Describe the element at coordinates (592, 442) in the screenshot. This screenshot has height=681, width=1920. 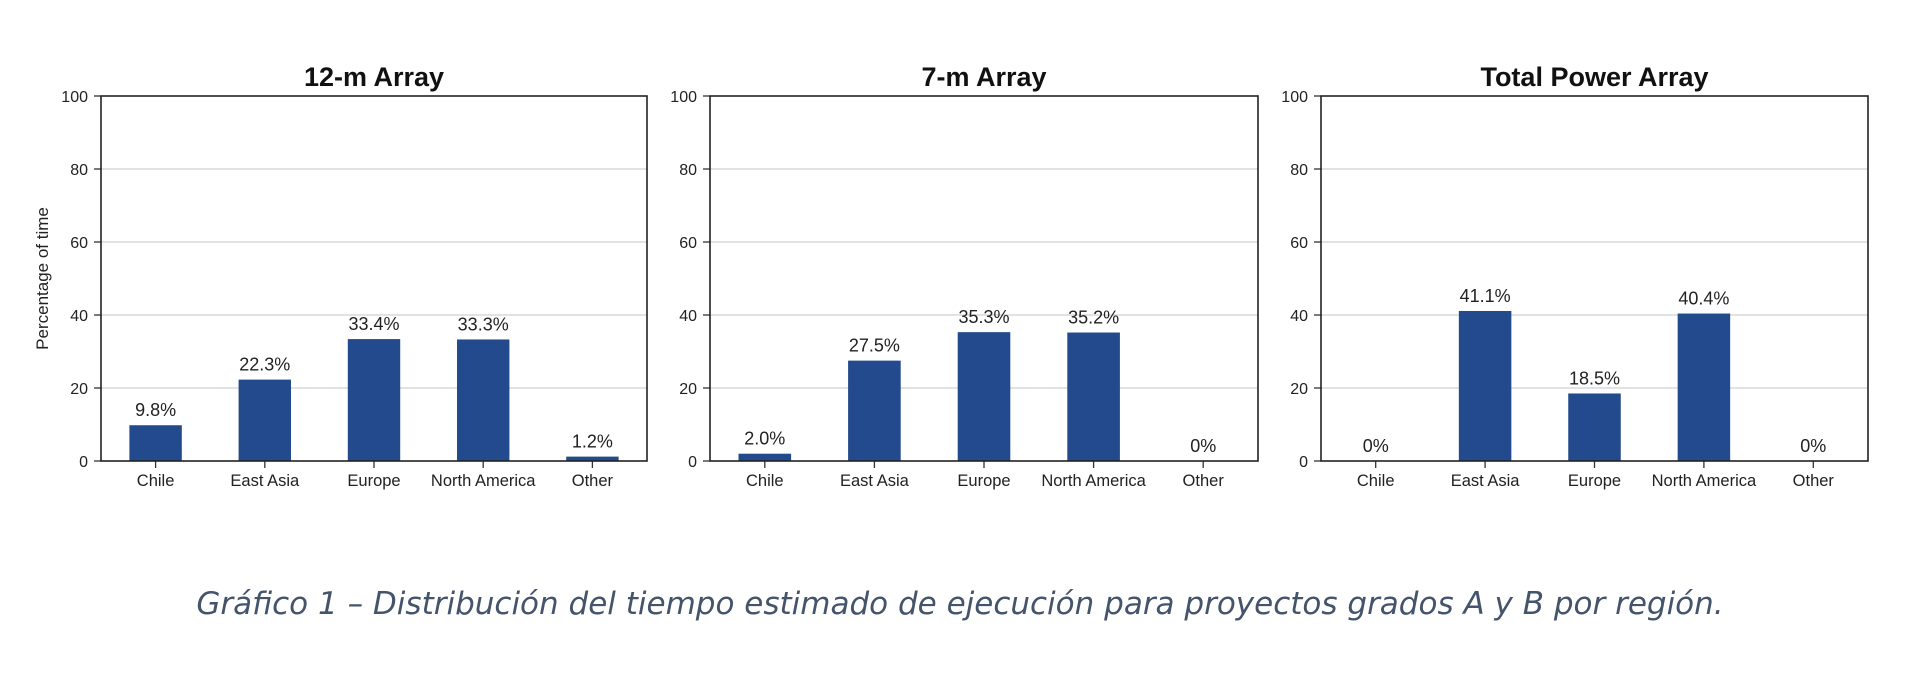
I see `bar-value-label: 1.2%` at that location.